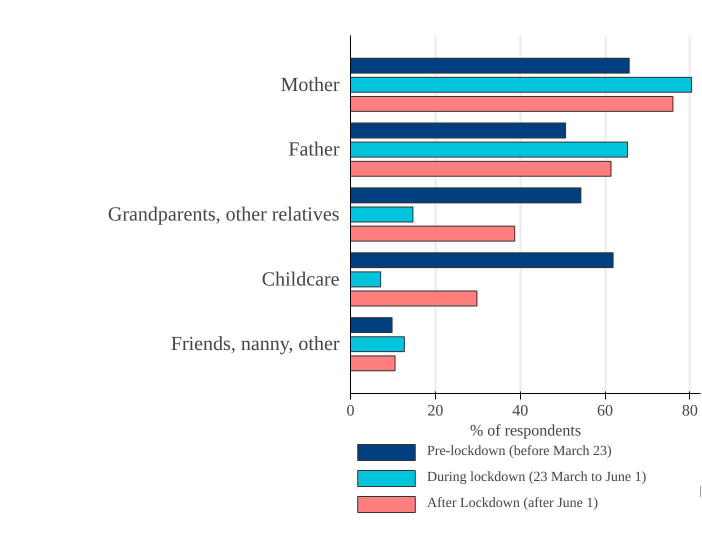 The width and height of the screenshot is (702, 542). What do you see at coordinates (301, 279) in the screenshot?
I see `y-tick-label: Childcare` at bounding box center [301, 279].